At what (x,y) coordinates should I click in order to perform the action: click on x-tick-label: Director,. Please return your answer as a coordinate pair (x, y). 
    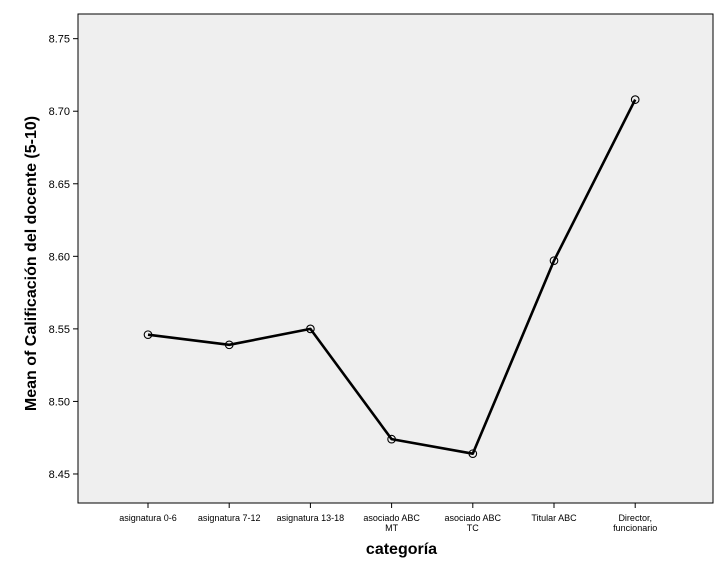
    Looking at the image, I should click on (635, 518).